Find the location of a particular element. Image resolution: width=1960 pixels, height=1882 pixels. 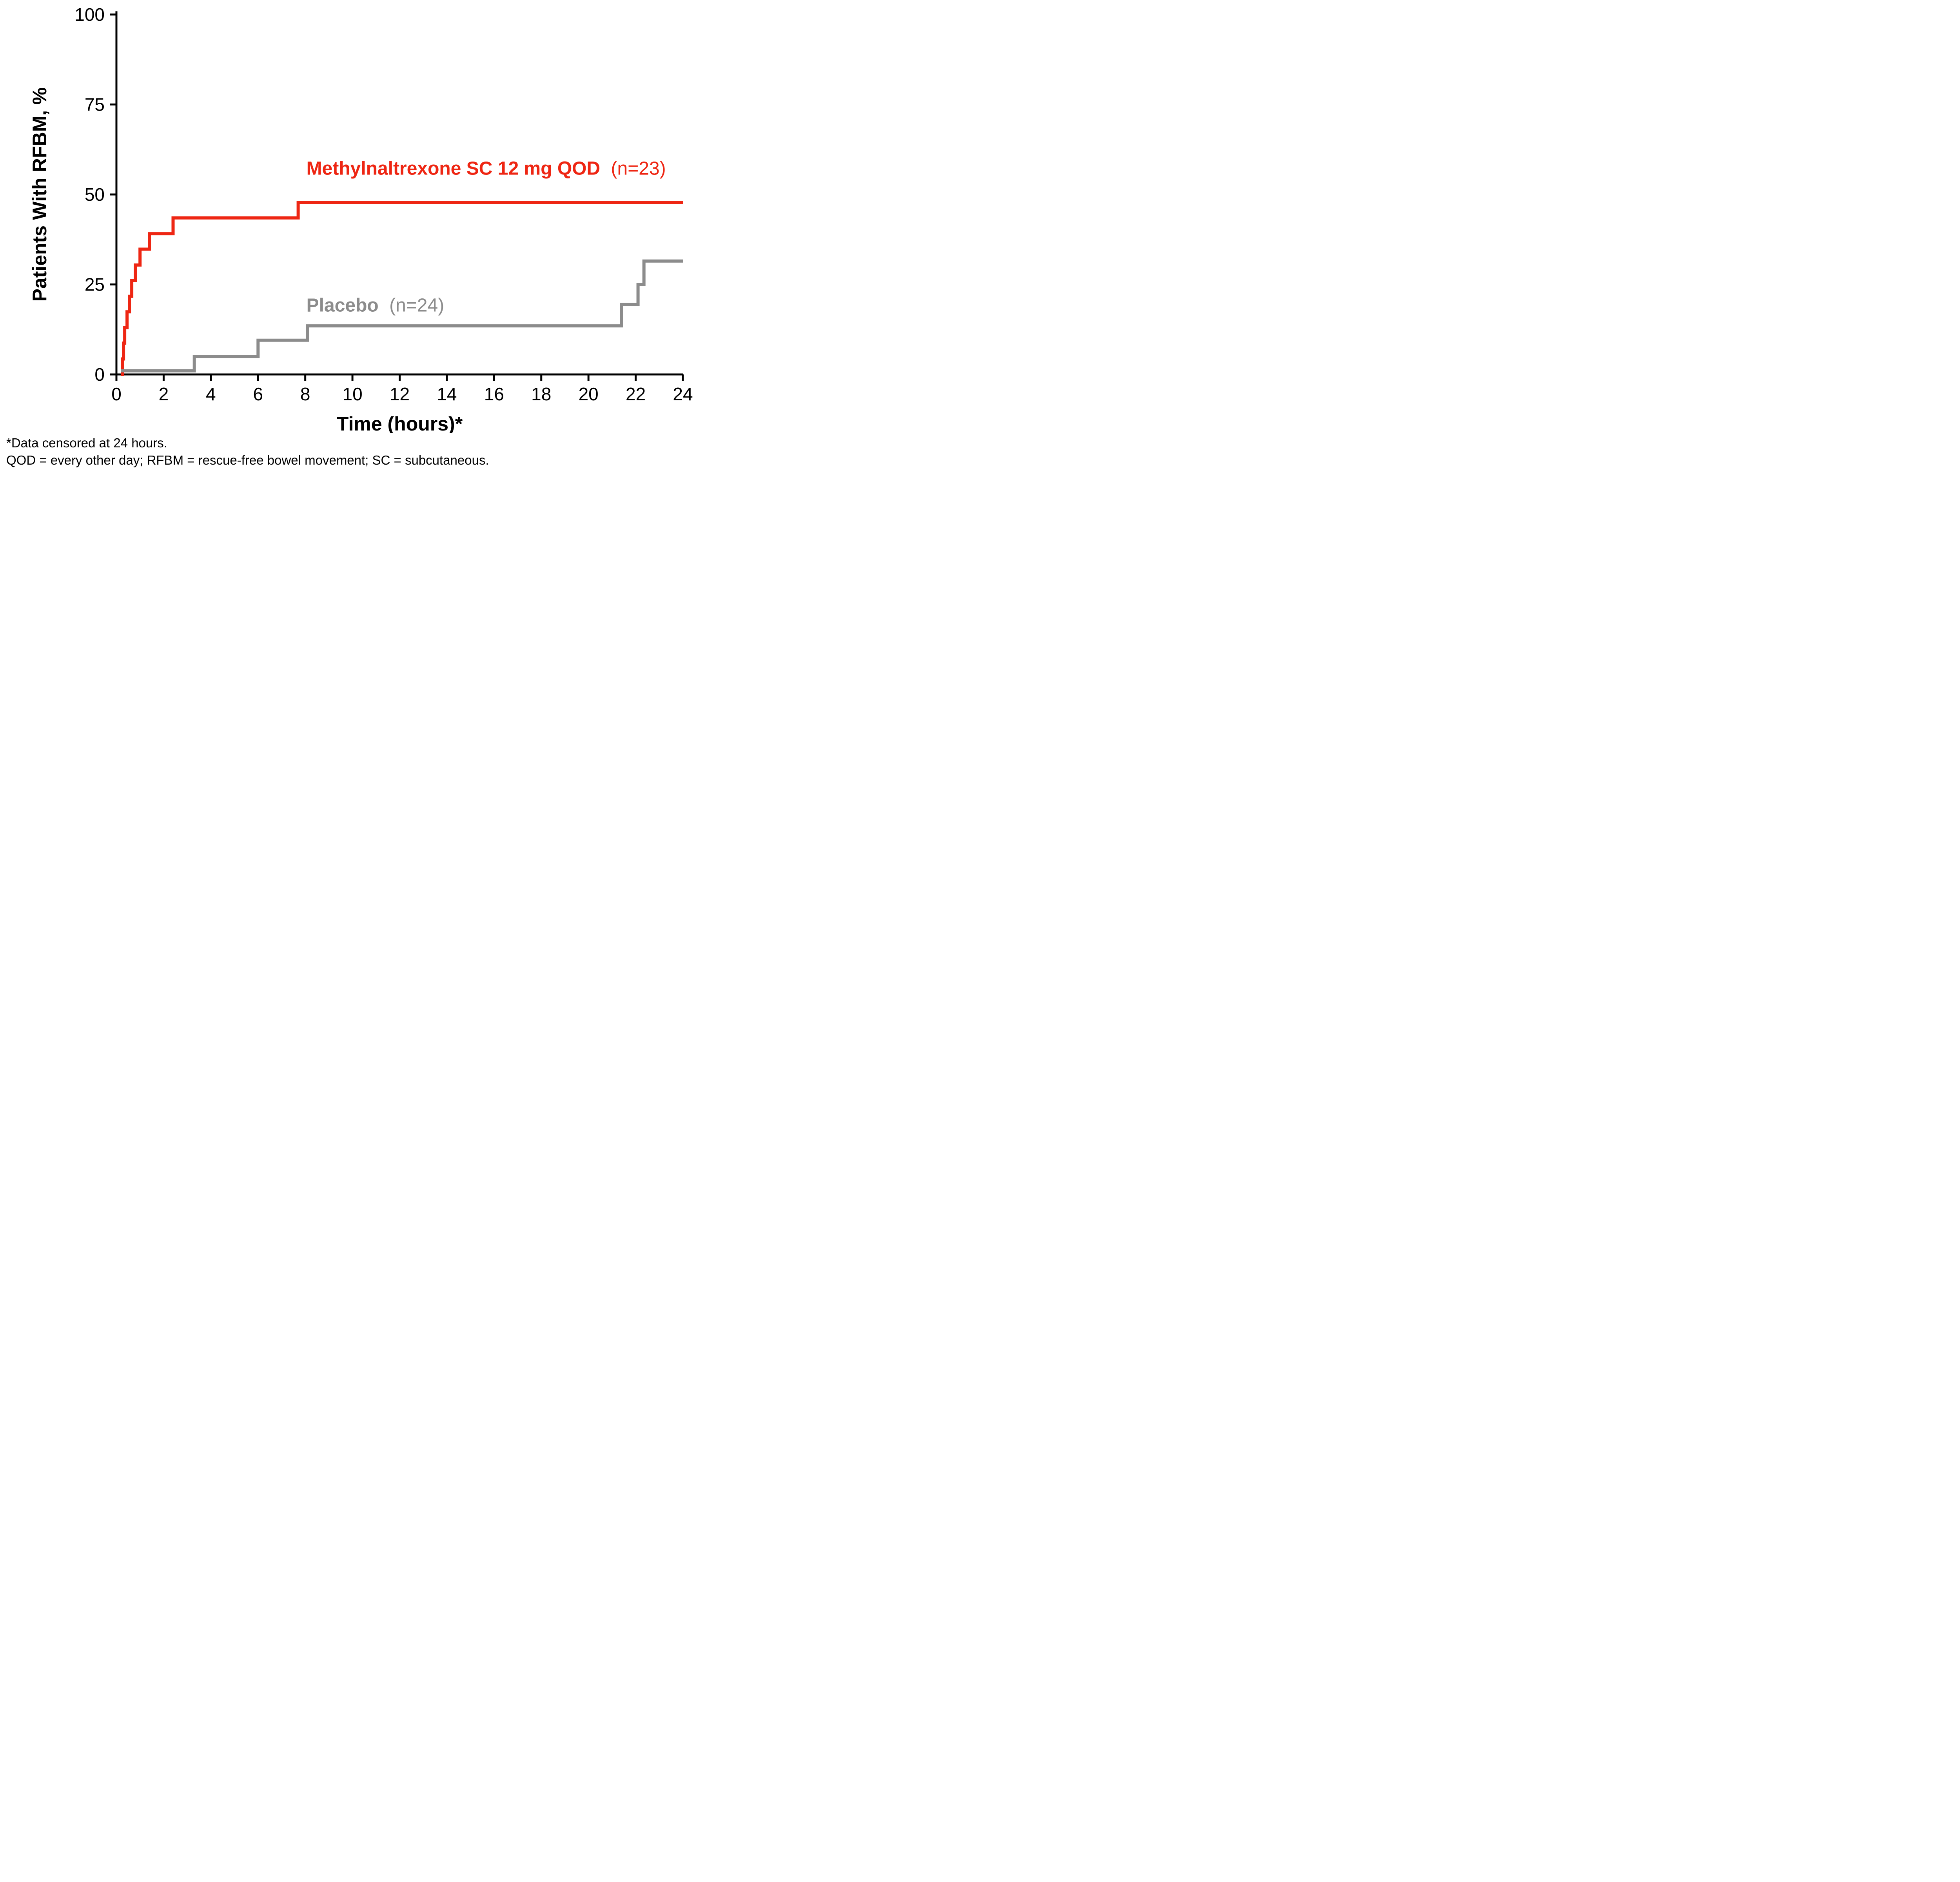

x-axis-label: Time (hours)* is located at coordinates (400, 423).